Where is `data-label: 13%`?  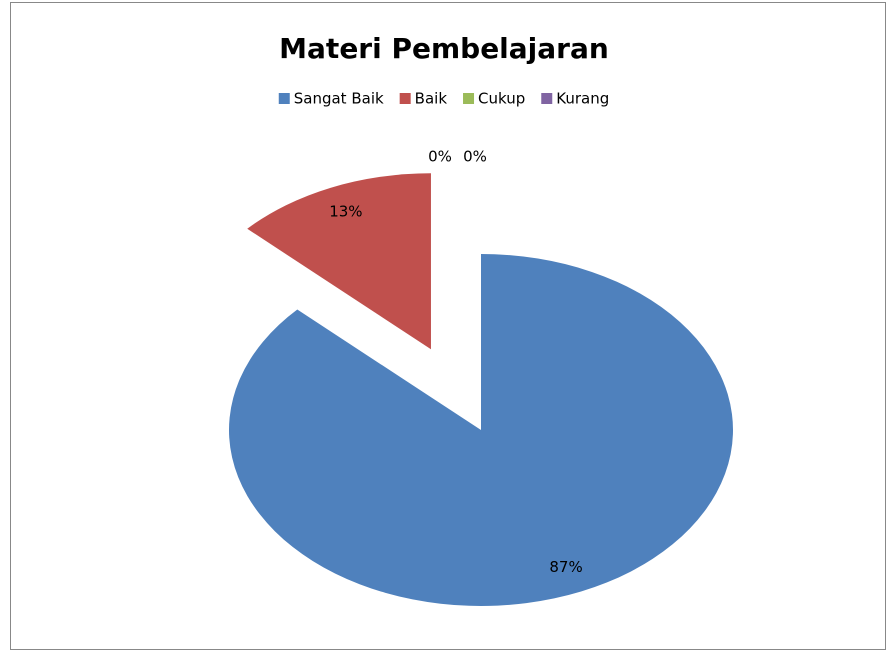 data-label: 13% is located at coordinates (345, 211).